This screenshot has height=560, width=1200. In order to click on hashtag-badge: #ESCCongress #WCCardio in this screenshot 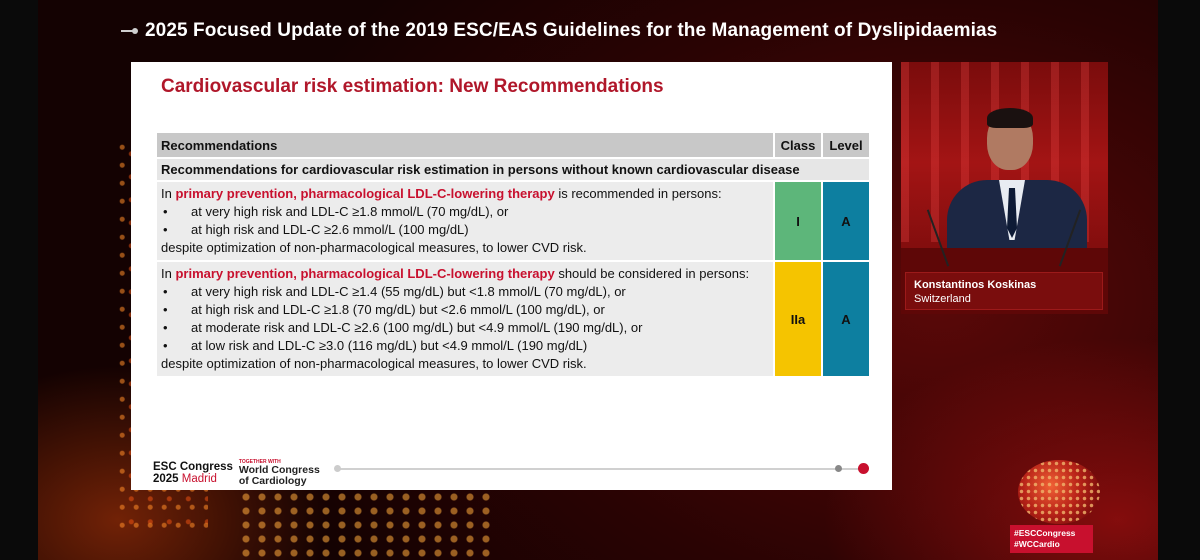, I will do `click(1051, 539)`.